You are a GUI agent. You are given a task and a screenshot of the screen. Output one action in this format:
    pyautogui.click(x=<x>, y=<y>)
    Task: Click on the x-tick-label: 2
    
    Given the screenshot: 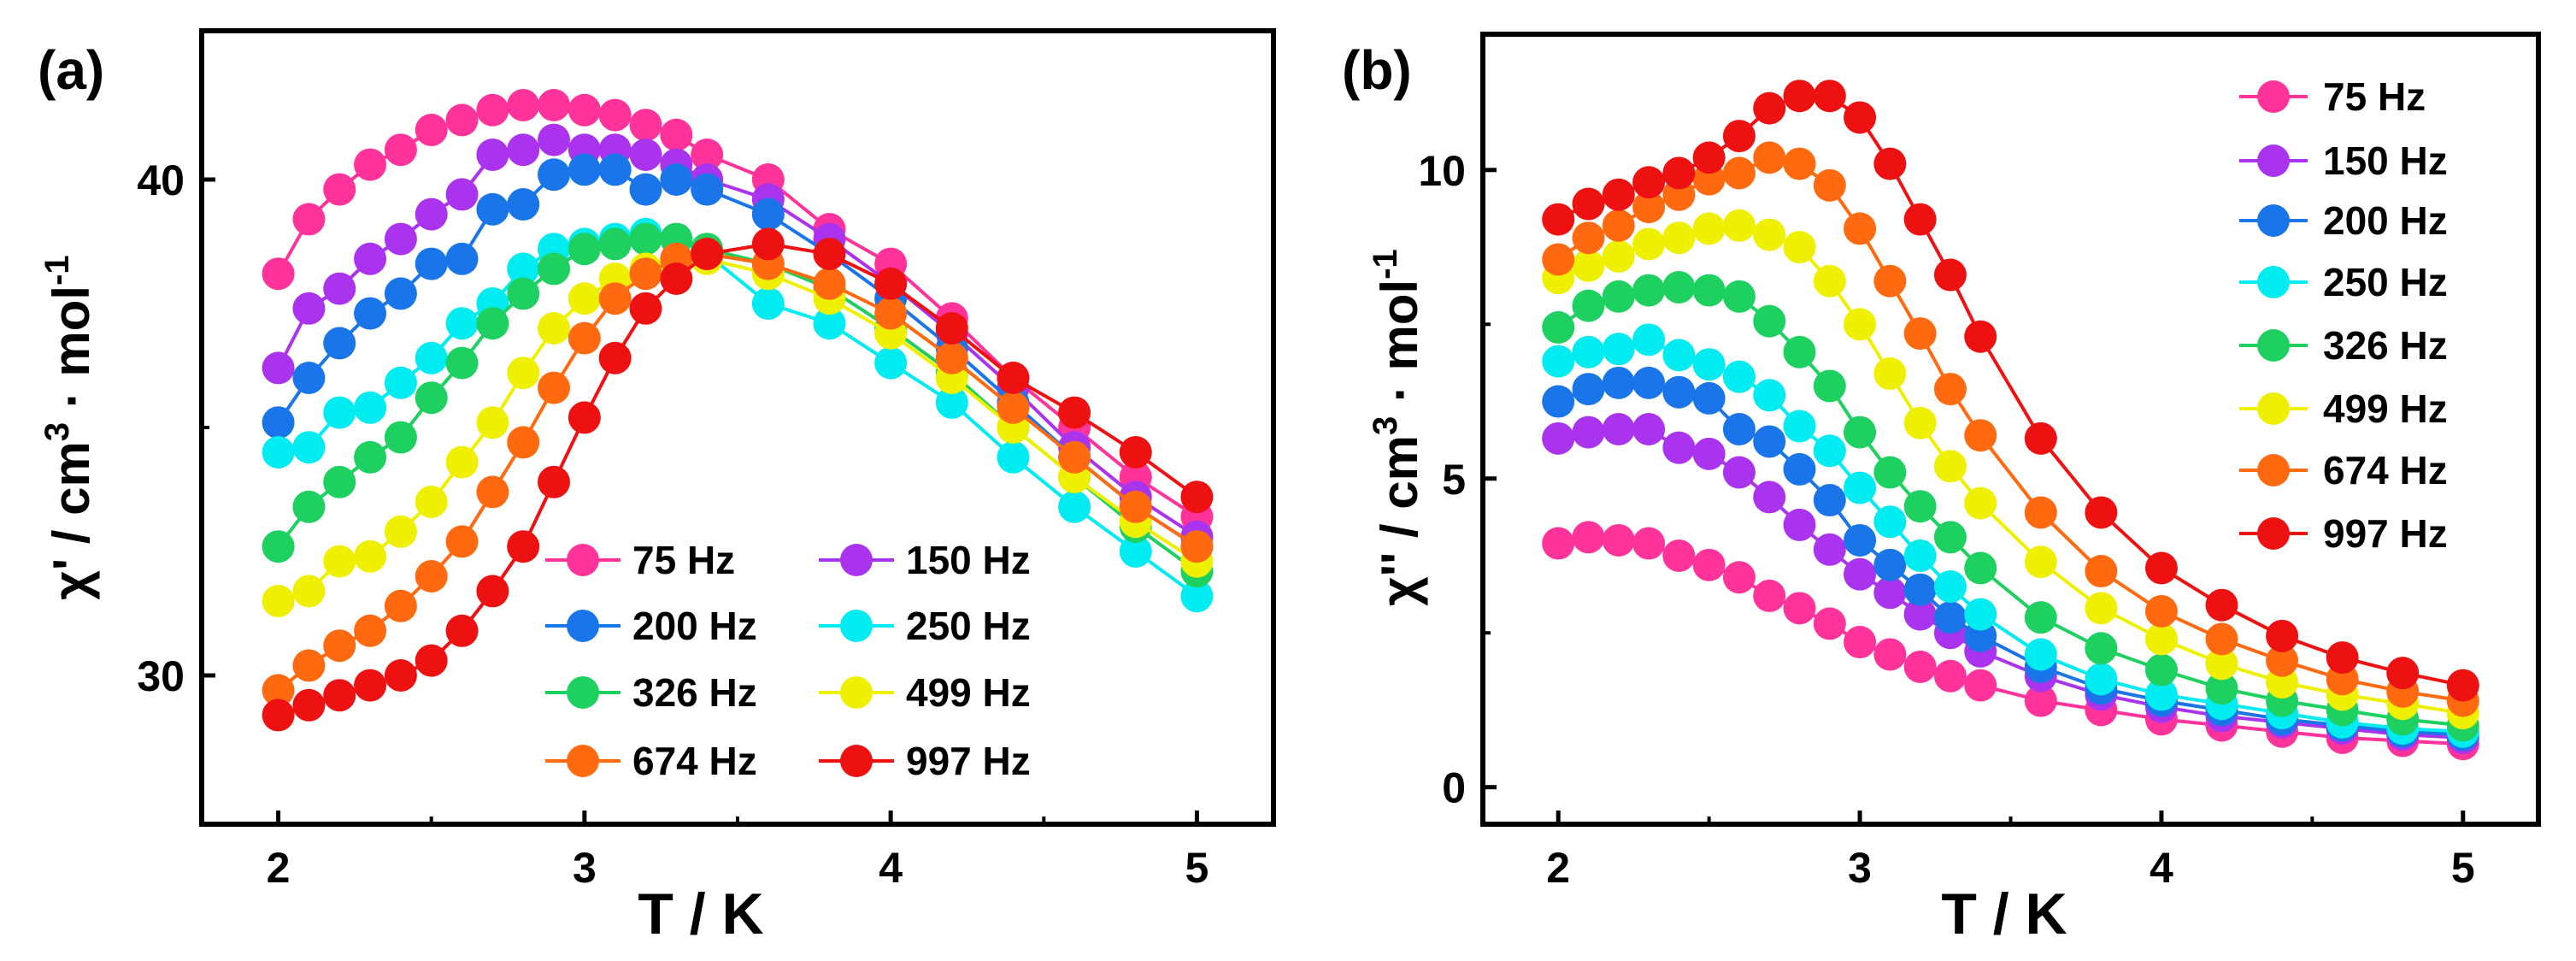 What is the action you would take?
    pyautogui.click(x=1558, y=868)
    